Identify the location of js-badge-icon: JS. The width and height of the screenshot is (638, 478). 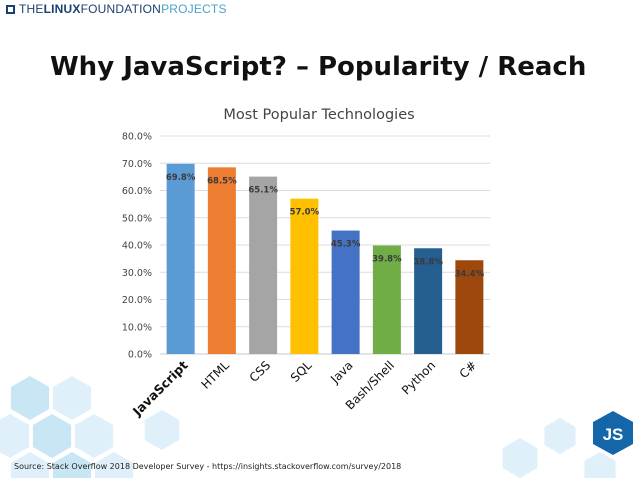
(613, 433).